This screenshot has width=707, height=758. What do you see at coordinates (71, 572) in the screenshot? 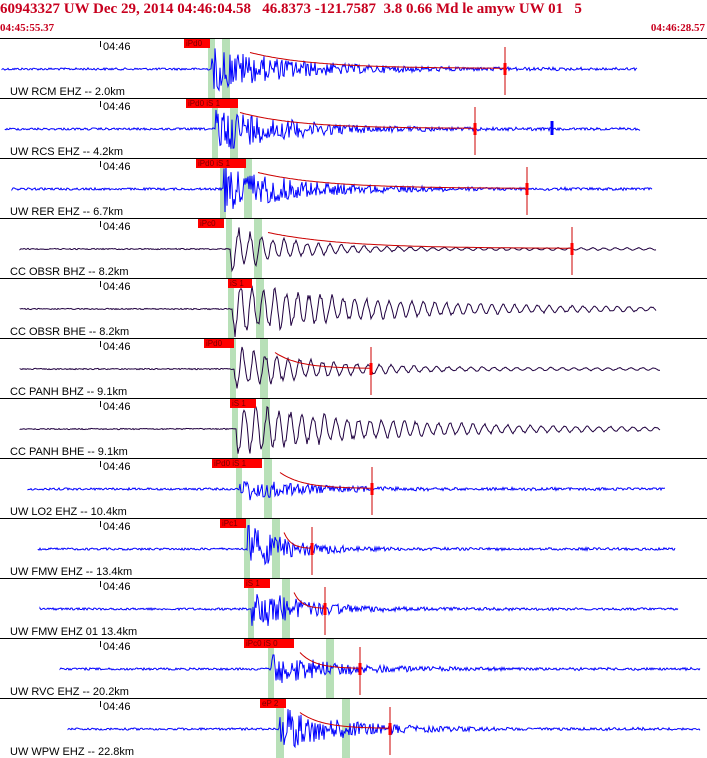
I see `station-label: UW FMW EHZ -- 13.4km` at bounding box center [71, 572].